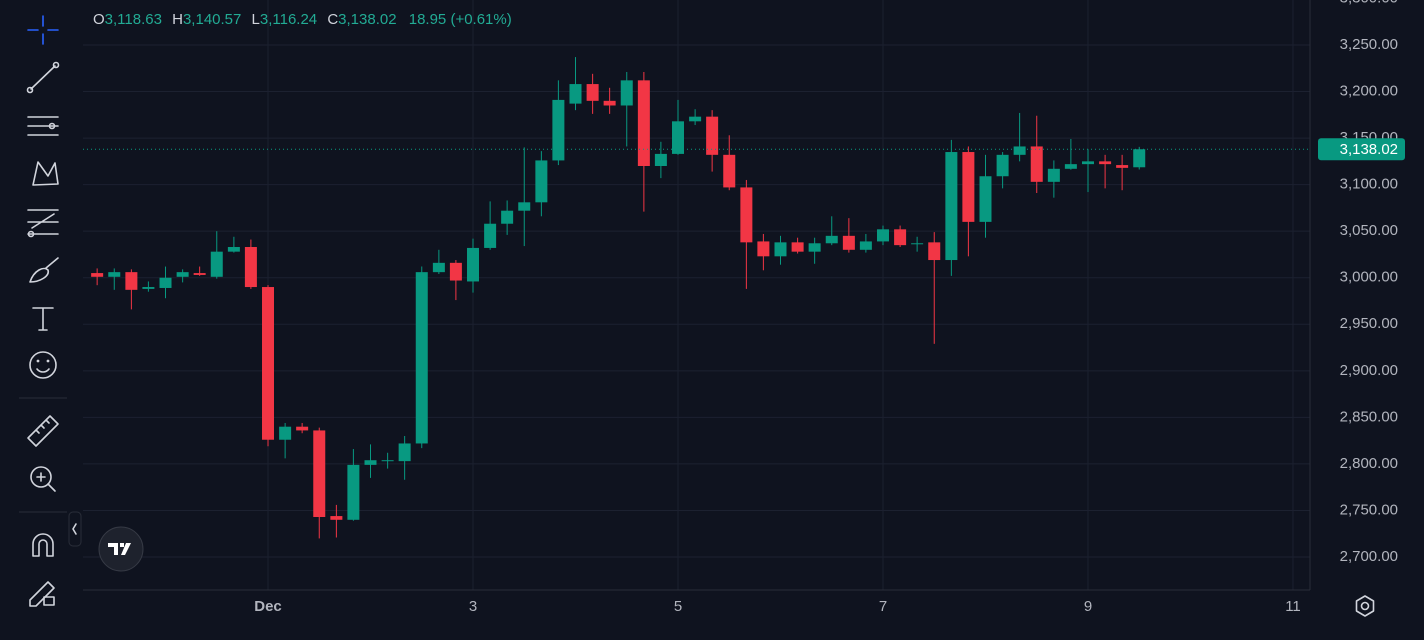 The image size is (1424, 640). Describe the element at coordinates (256, 19) in the screenshot. I see `low-label: L` at that location.